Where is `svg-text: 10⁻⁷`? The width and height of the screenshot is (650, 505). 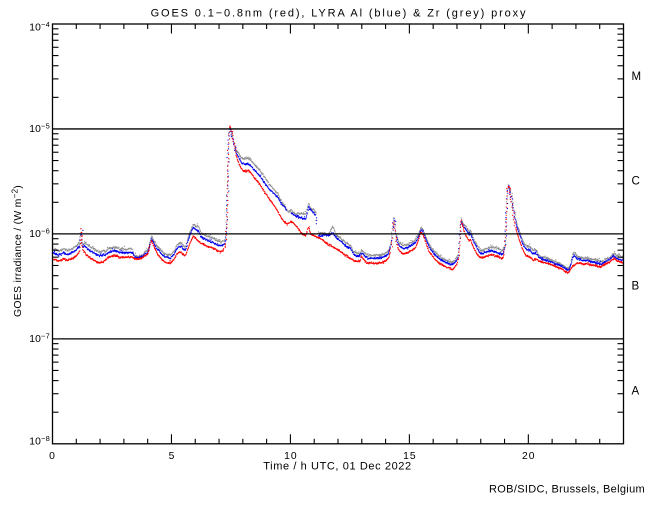
svg-text: 10⁻⁷ is located at coordinates (39, 339).